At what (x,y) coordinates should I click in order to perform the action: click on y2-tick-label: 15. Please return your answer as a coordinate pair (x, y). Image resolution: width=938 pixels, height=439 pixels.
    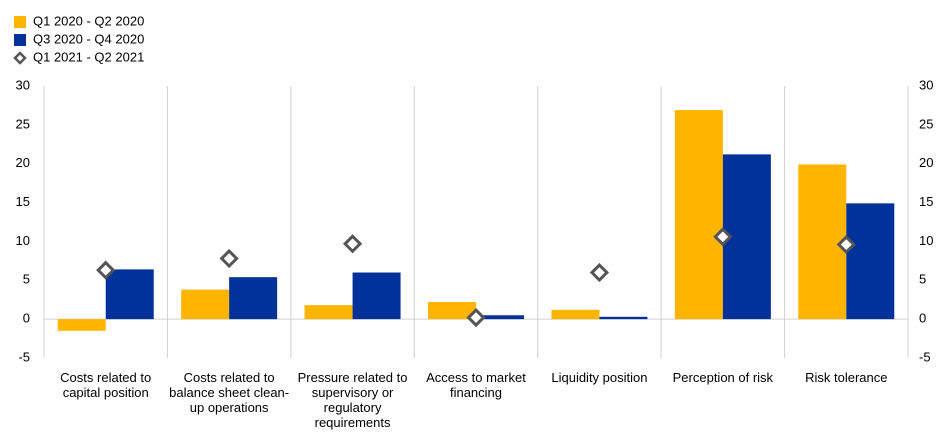
    Looking at the image, I should click on (926, 201).